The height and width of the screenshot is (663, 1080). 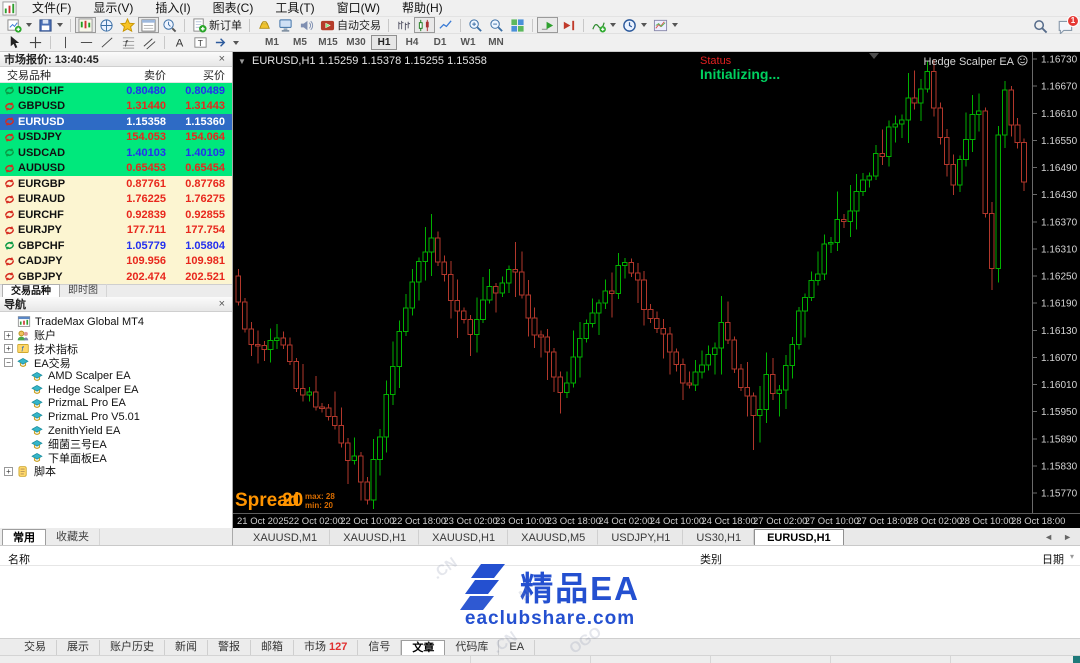 What do you see at coordinates (517, 25) in the screenshot?
I see `tile-windows-button` at bounding box center [517, 25].